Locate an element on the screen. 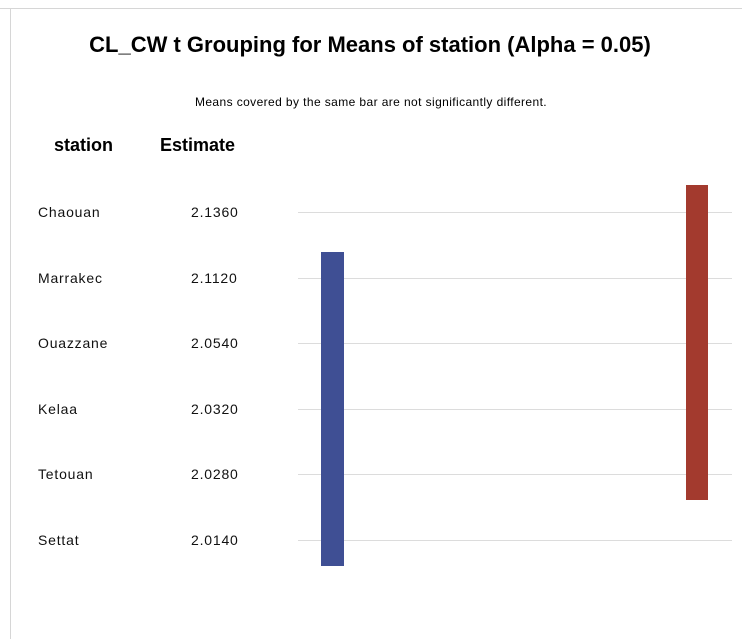 This screenshot has width=742, height=639. estimate-value: 2.1360 is located at coordinates (215, 212).